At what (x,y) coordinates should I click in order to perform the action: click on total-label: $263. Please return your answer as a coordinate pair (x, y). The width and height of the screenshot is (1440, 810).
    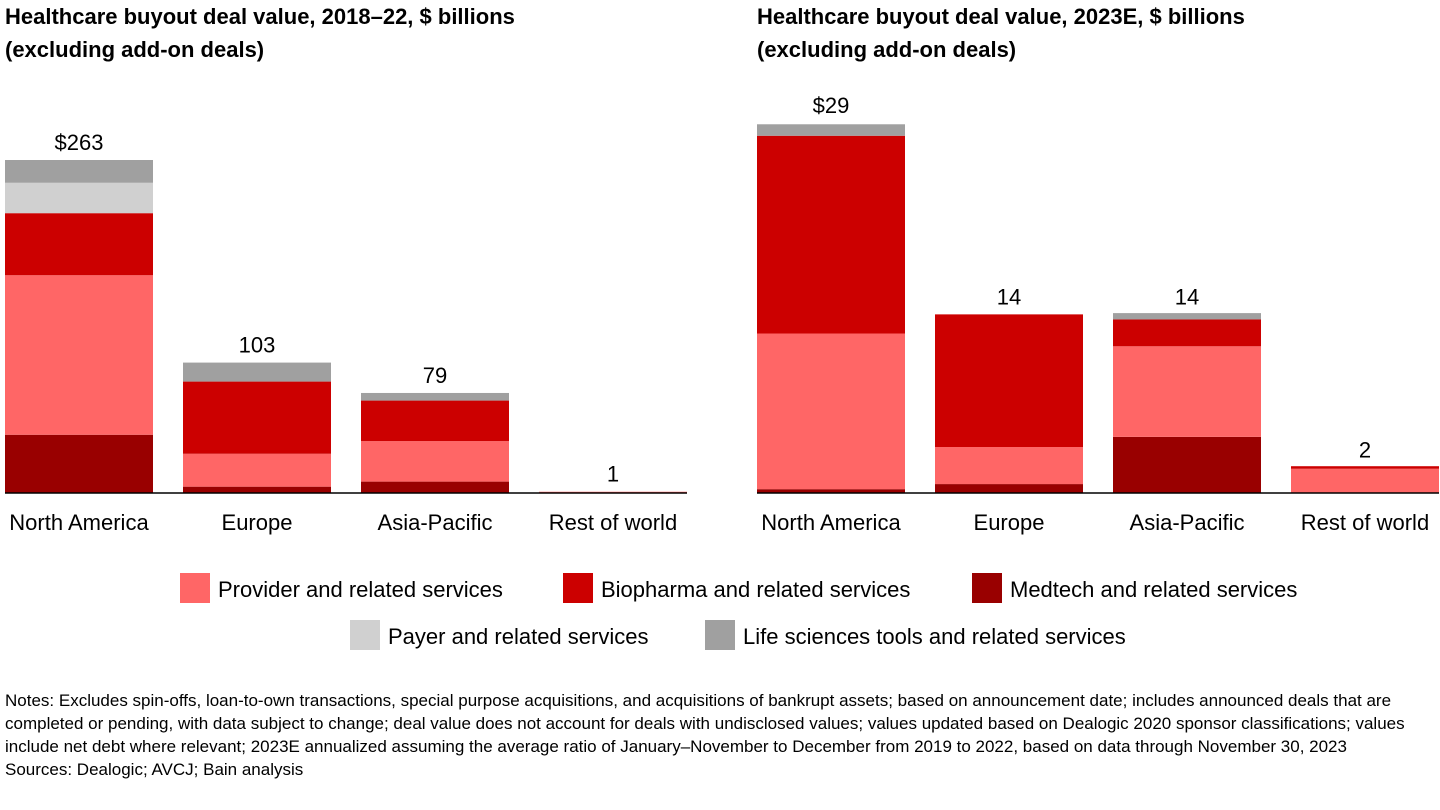
    Looking at the image, I should click on (79, 142).